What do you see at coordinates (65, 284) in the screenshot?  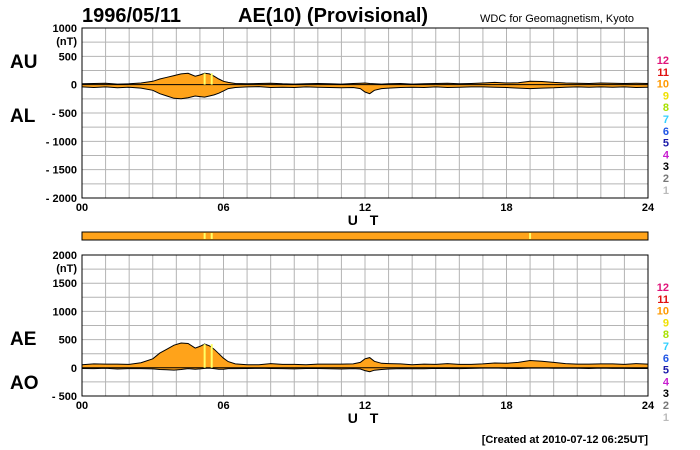 I see `y-tick-label: 1500` at bounding box center [65, 284].